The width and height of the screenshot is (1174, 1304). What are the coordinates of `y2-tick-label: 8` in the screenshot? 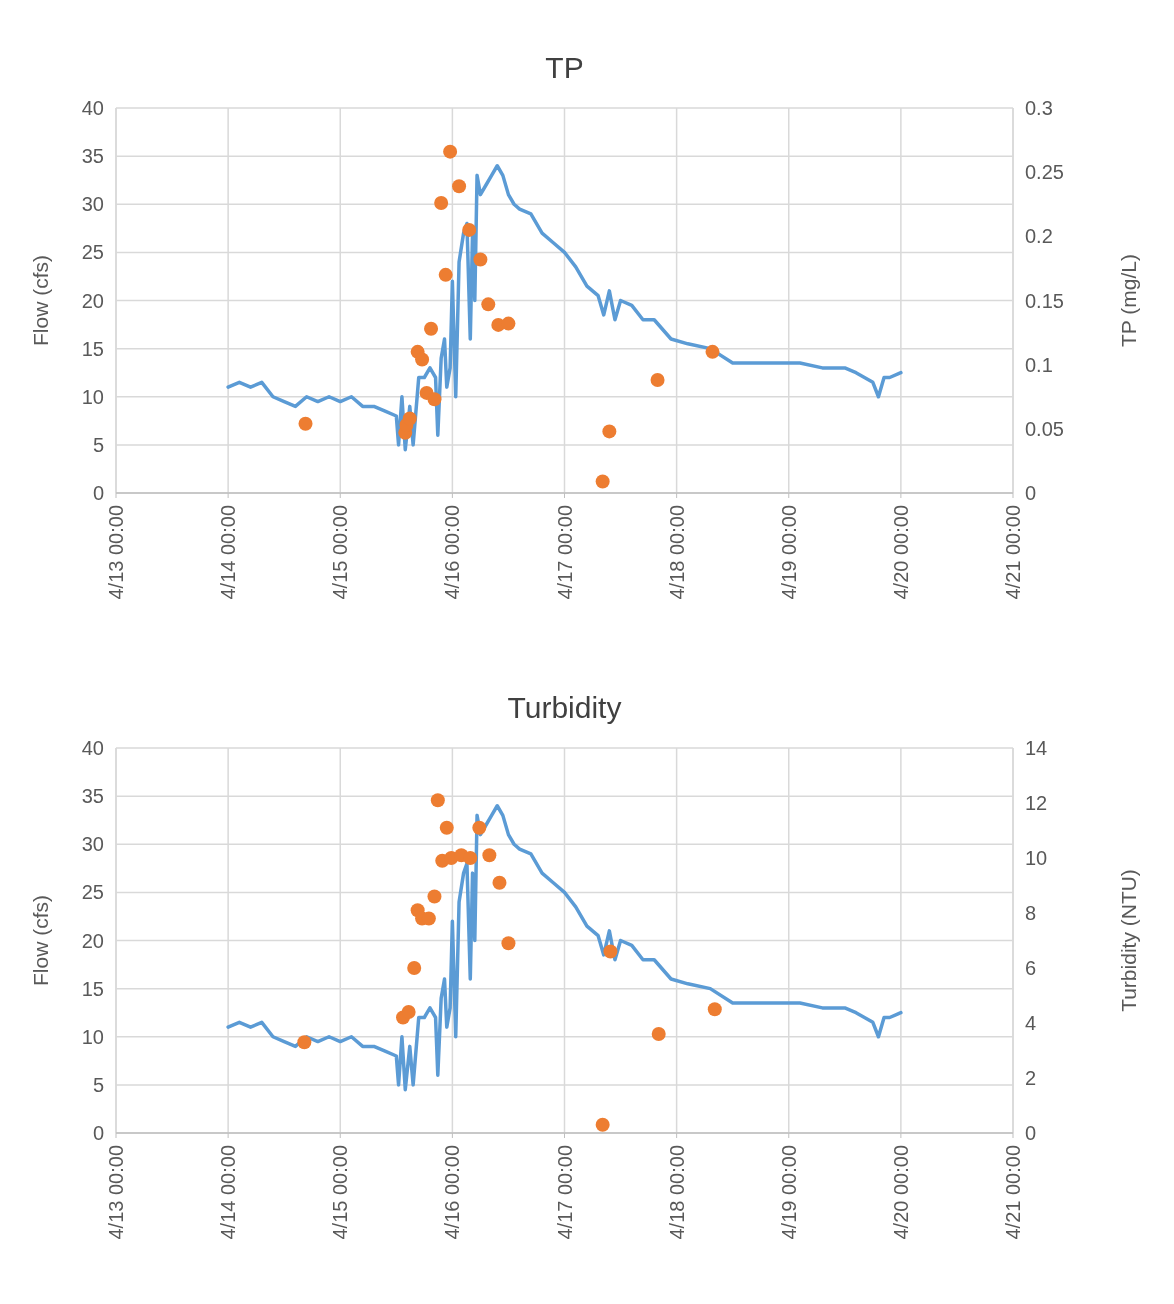 It's located at (1031, 913).